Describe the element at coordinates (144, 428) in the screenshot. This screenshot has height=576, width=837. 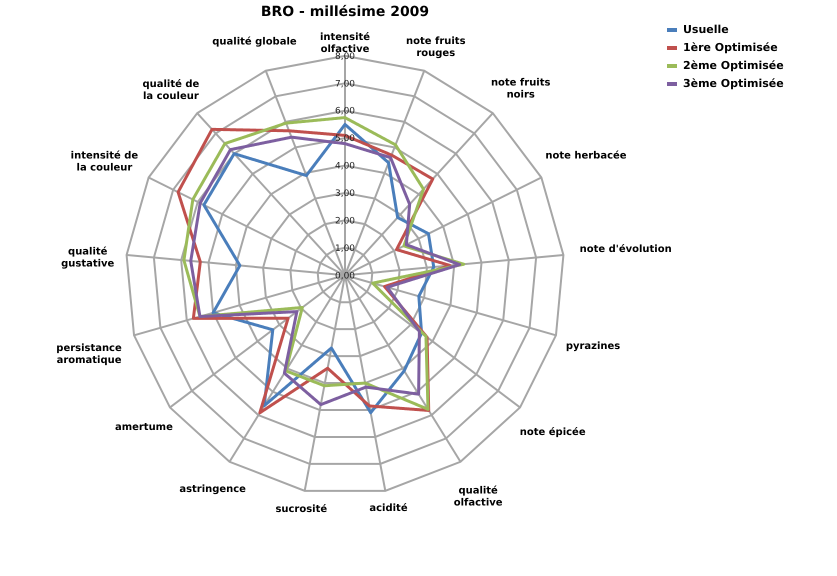
I see `spoke-label: amertume` at that location.